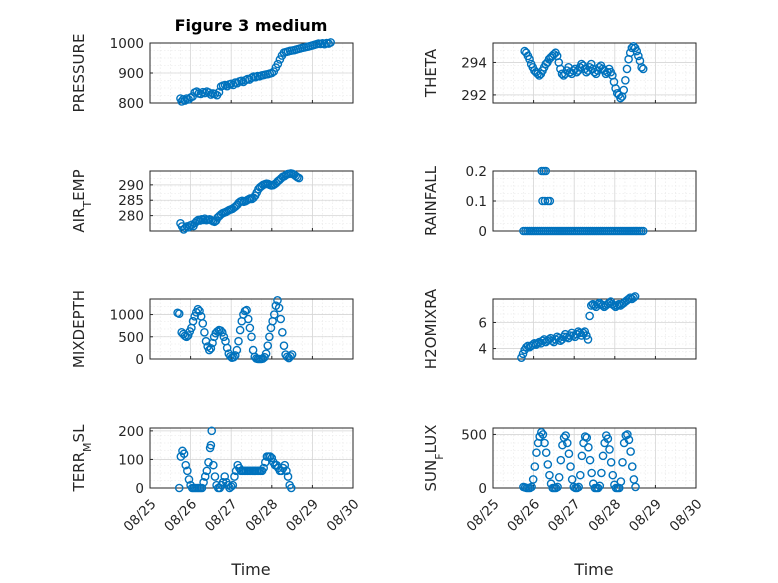  Describe the element at coordinates (240, 201) in the screenshot. I see `series-markers` at that location.